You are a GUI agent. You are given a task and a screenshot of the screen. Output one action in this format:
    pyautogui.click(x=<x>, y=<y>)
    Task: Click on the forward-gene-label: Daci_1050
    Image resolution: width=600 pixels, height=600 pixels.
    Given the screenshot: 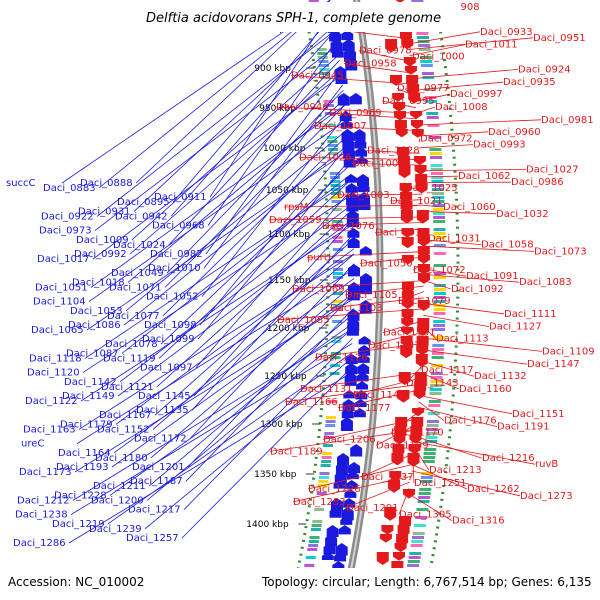 What is the action you would take?
    pyautogui.click(x=386, y=263)
    